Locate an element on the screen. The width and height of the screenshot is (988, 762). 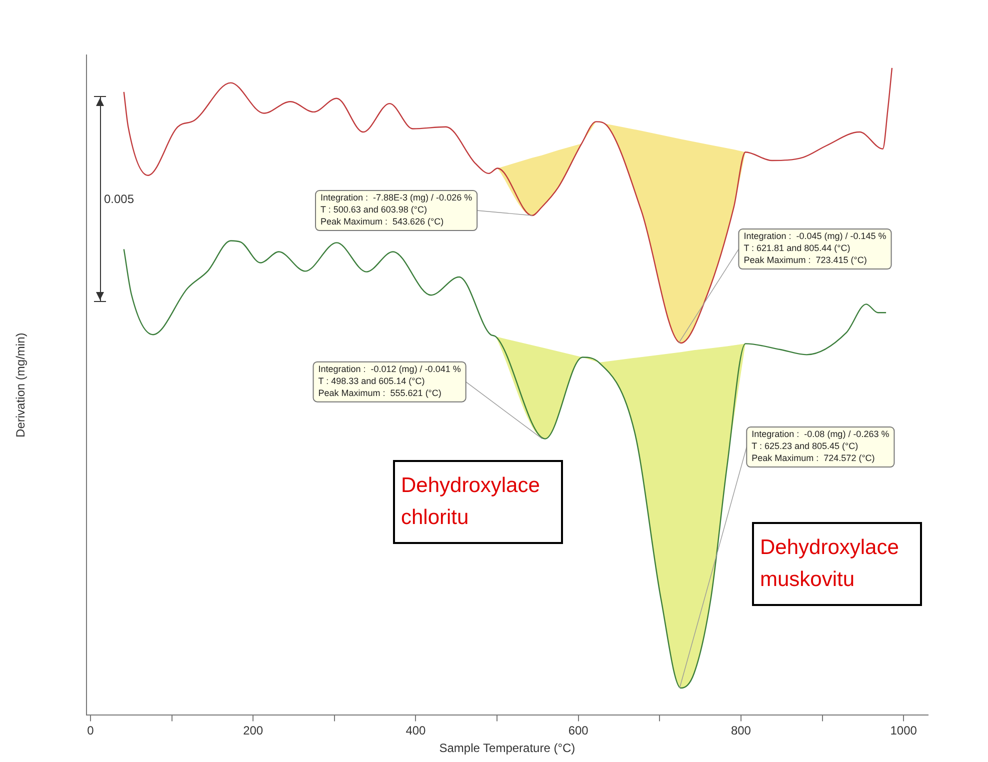
annotation: Dehydroxylace muskovitu is located at coordinates (837, 564).